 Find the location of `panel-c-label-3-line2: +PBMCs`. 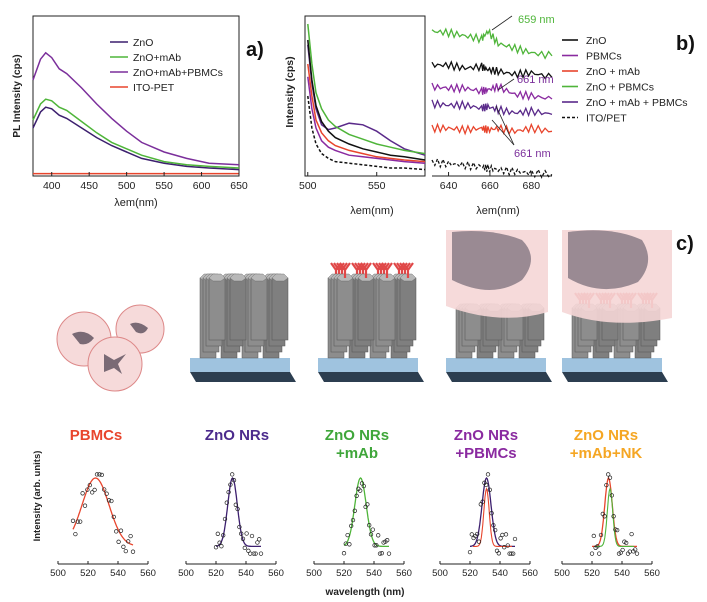

panel-c-label-3-line2: +PBMCs is located at coordinates (485, 453).